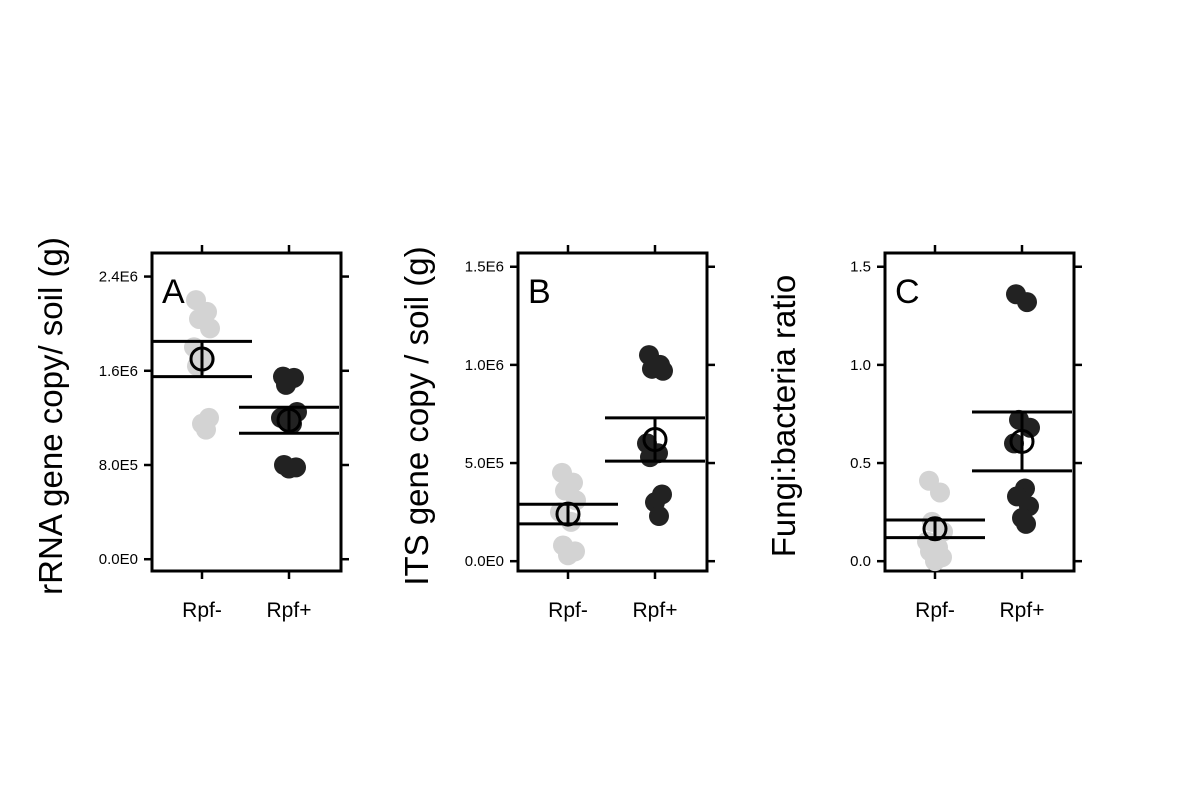 This screenshot has width=1200, height=800. What do you see at coordinates (118, 277) in the screenshot?
I see `y-tick-label: 2.4E6` at bounding box center [118, 277].